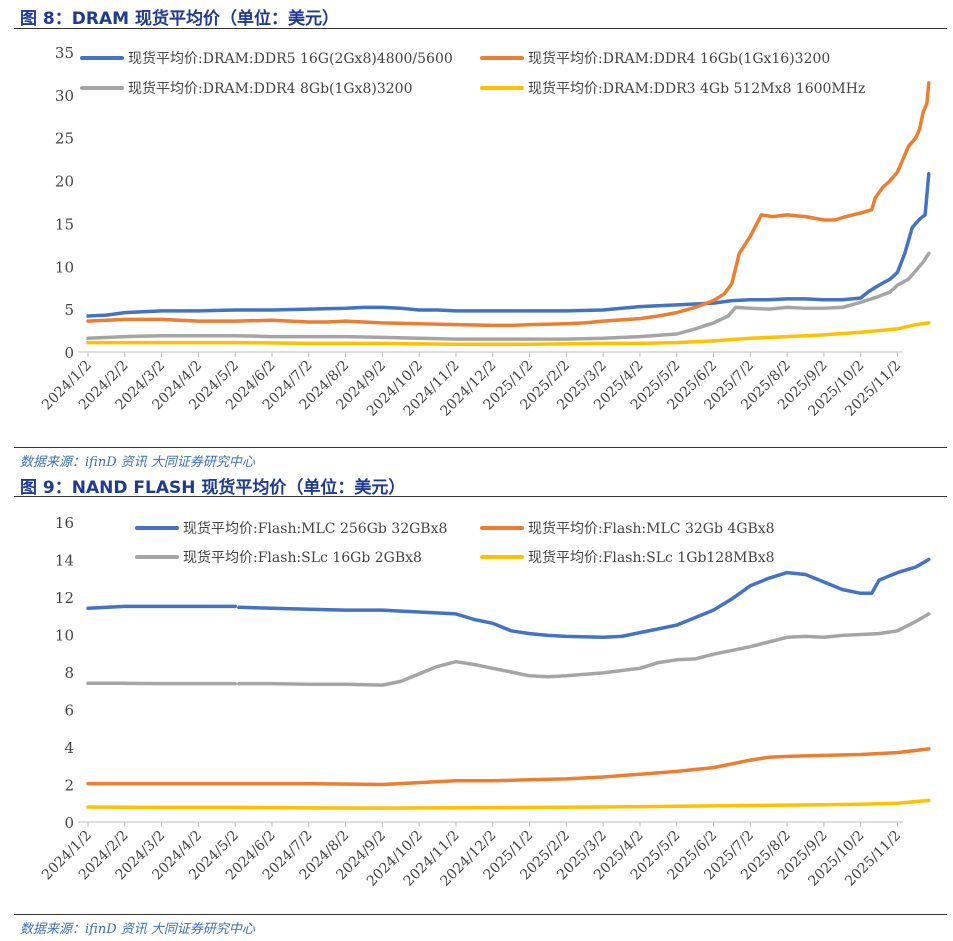 The height and width of the screenshot is (941, 953). I want to click on y-tick-label: 6, so click(69, 711).